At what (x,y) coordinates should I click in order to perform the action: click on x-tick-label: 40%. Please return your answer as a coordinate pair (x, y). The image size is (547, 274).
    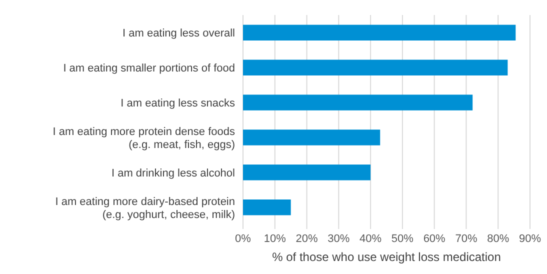
    Looking at the image, I should click on (371, 239).